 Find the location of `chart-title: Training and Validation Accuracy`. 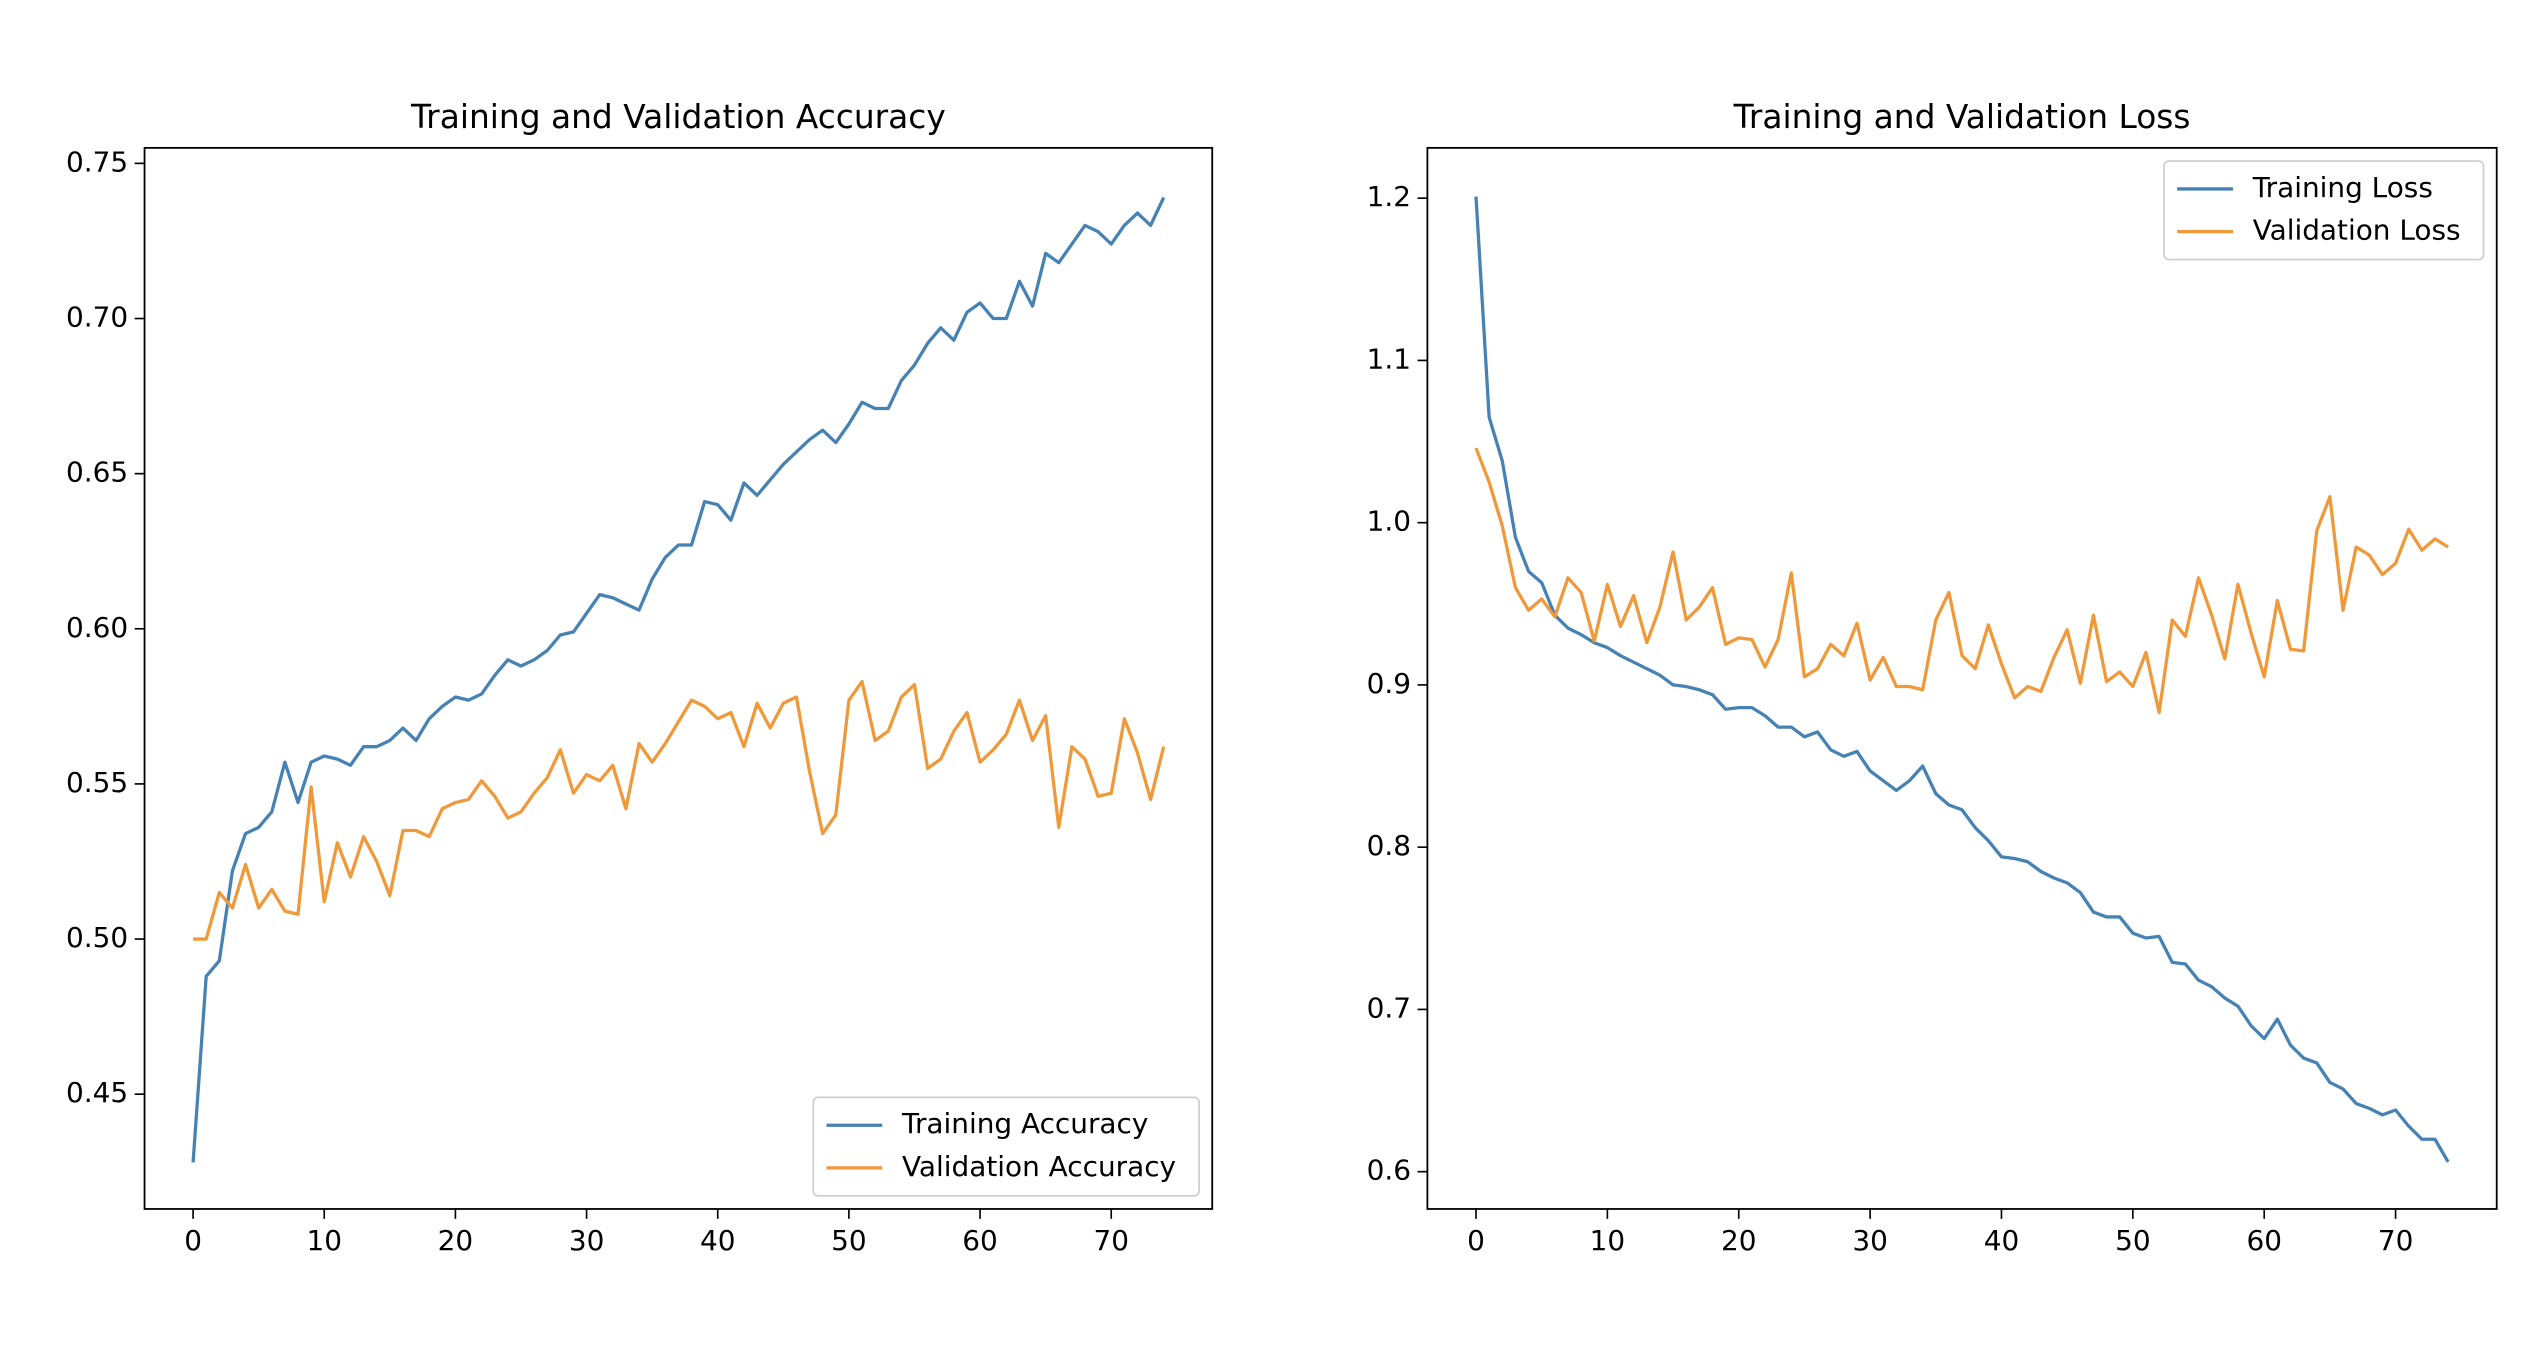

chart-title: Training and Validation Accuracy is located at coordinates (678, 117).